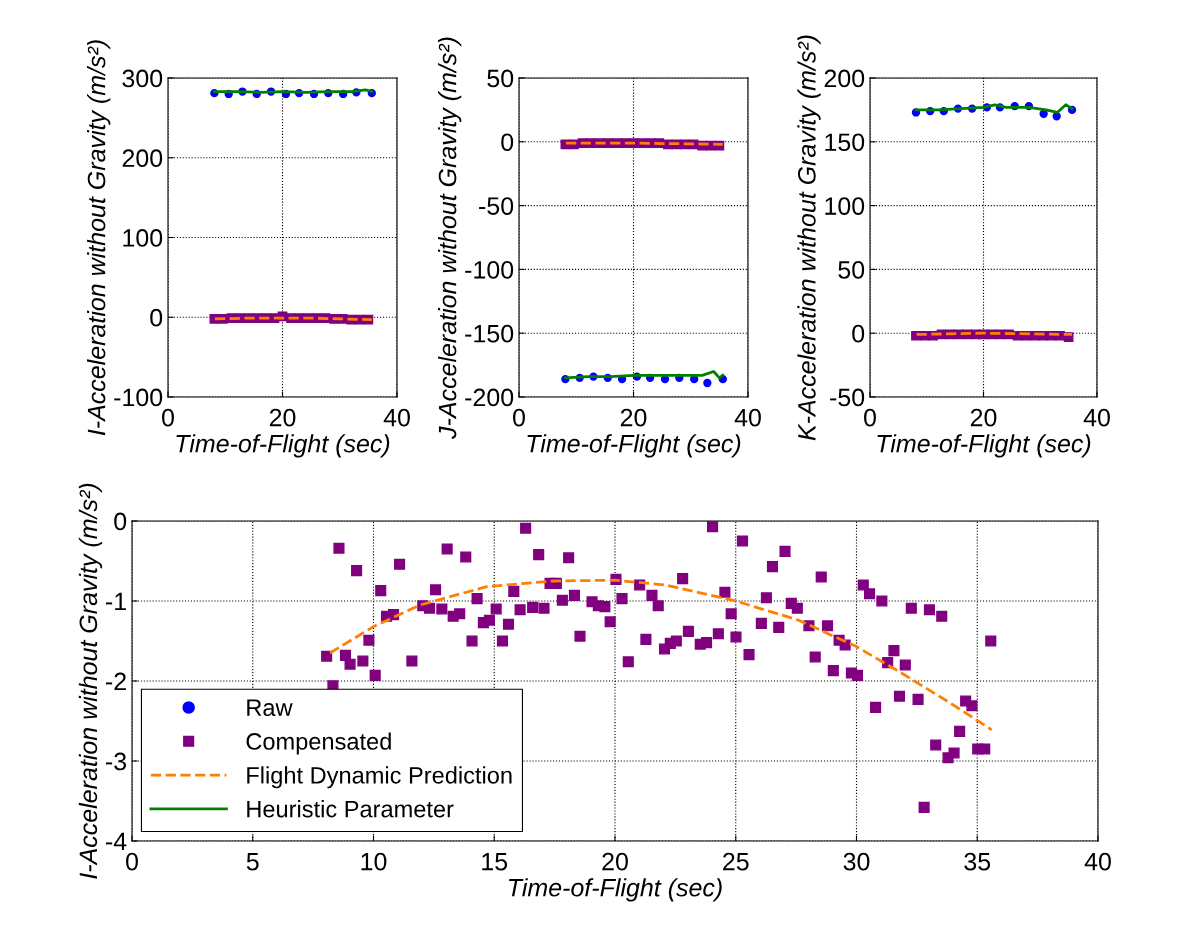  I want to click on x-tick-label: 25, so click(736, 861).